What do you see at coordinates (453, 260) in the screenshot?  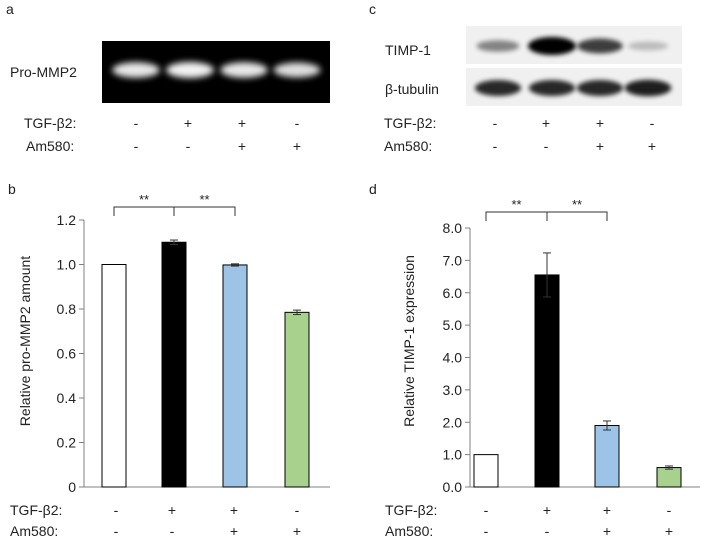 I see `y-tick-label: 7.0` at bounding box center [453, 260].